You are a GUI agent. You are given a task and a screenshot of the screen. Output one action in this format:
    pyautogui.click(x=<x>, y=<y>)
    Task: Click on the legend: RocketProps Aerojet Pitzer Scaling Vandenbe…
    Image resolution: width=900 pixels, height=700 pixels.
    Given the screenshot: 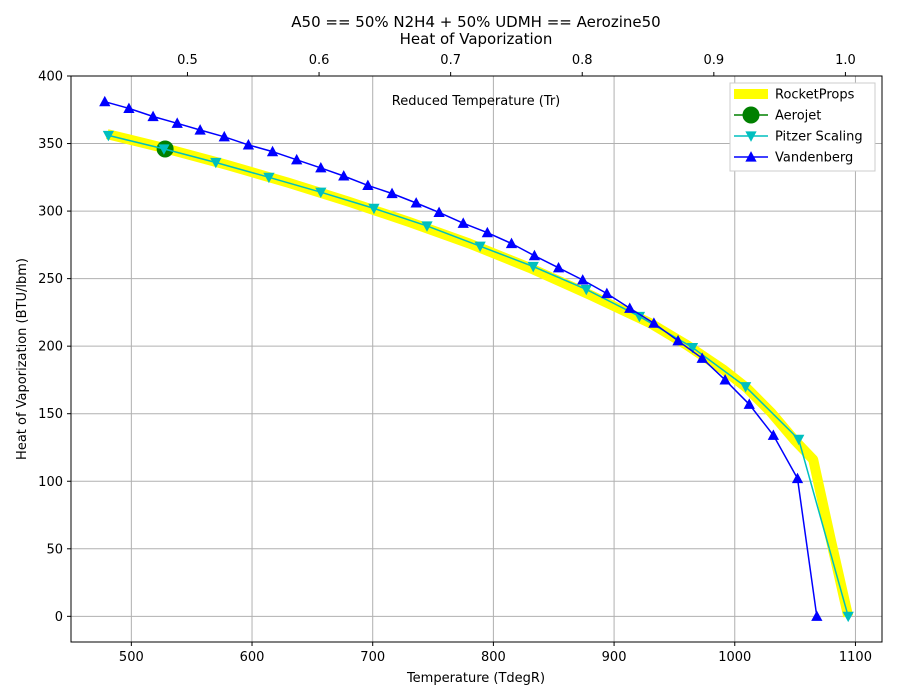 What is the action you would take?
    pyautogui.click(x=802, y=127)
    